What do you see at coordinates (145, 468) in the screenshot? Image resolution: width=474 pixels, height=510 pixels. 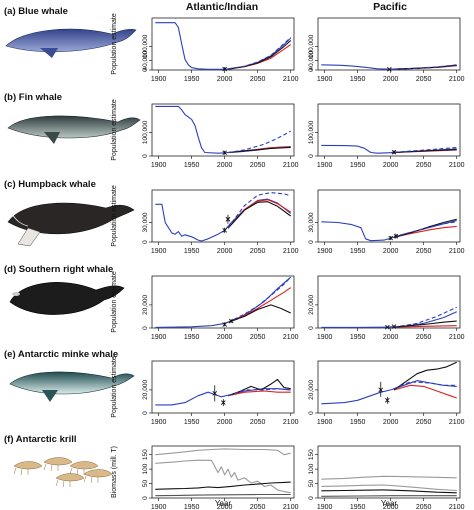 I see `f-antarctic-krill-atlantic-indian-ytick-label-2: 100` at bounding box center [145, 468].